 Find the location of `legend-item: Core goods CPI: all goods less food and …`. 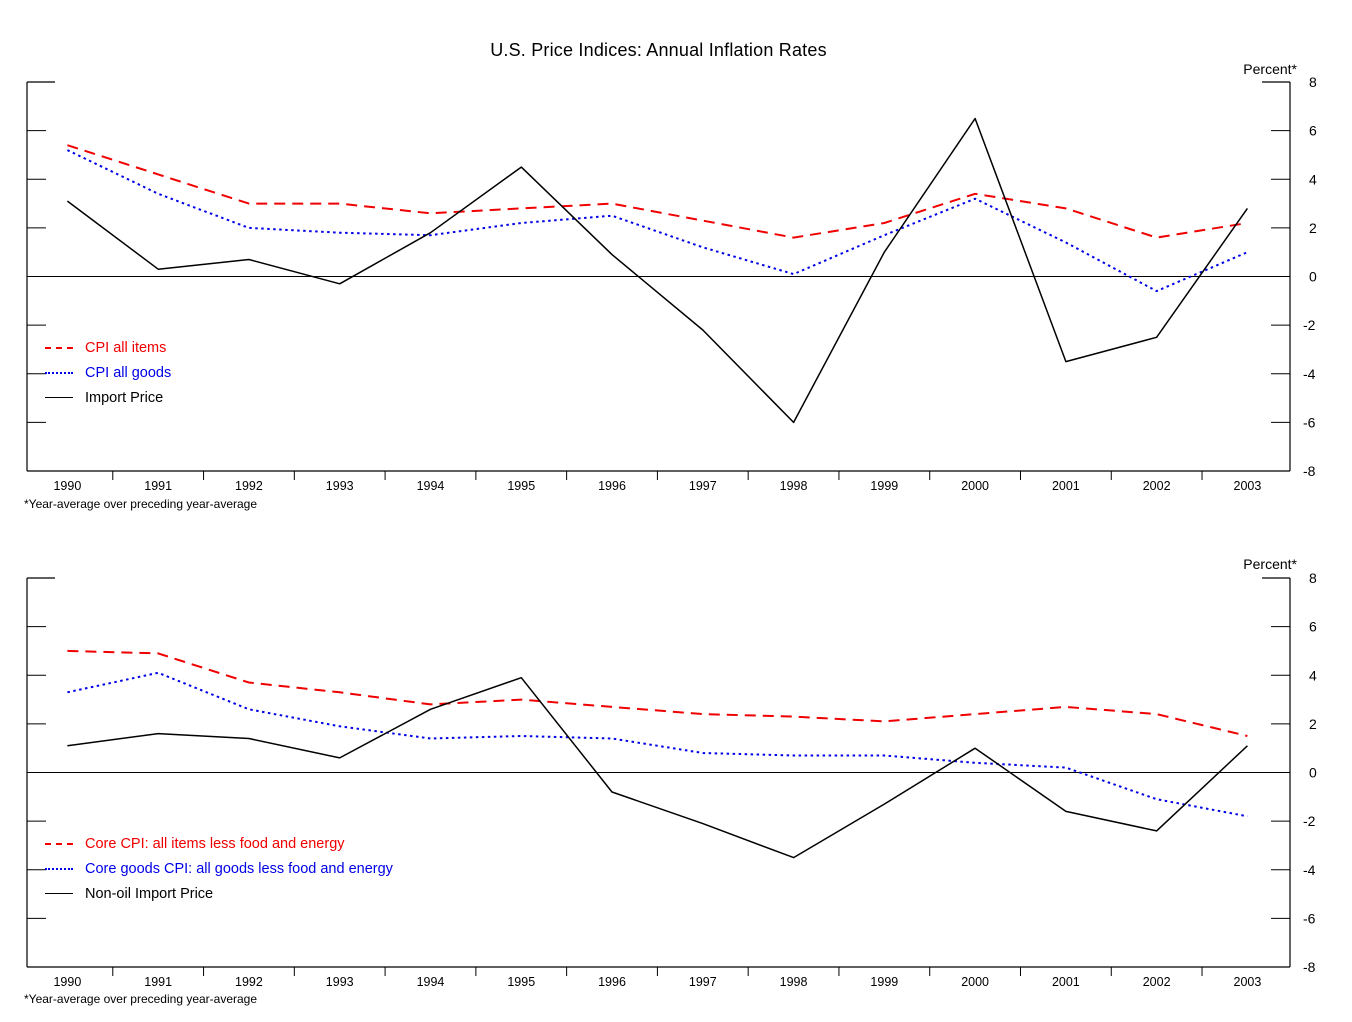

legend-item: Core goods CPI: all goods less food and … is located at coordinates (219, 868).